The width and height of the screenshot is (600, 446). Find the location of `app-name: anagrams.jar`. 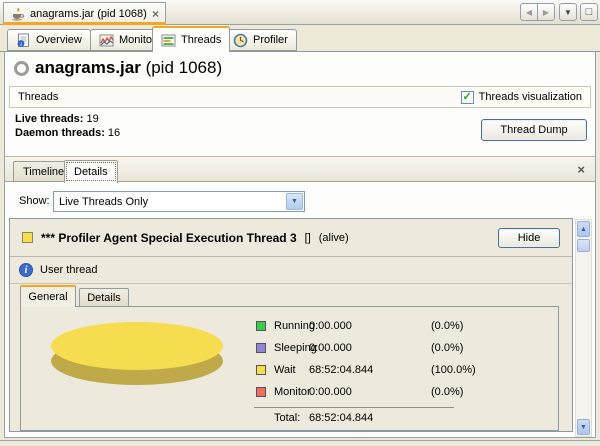

app-name: anagrams.jar is located at coordinates (88, 67).